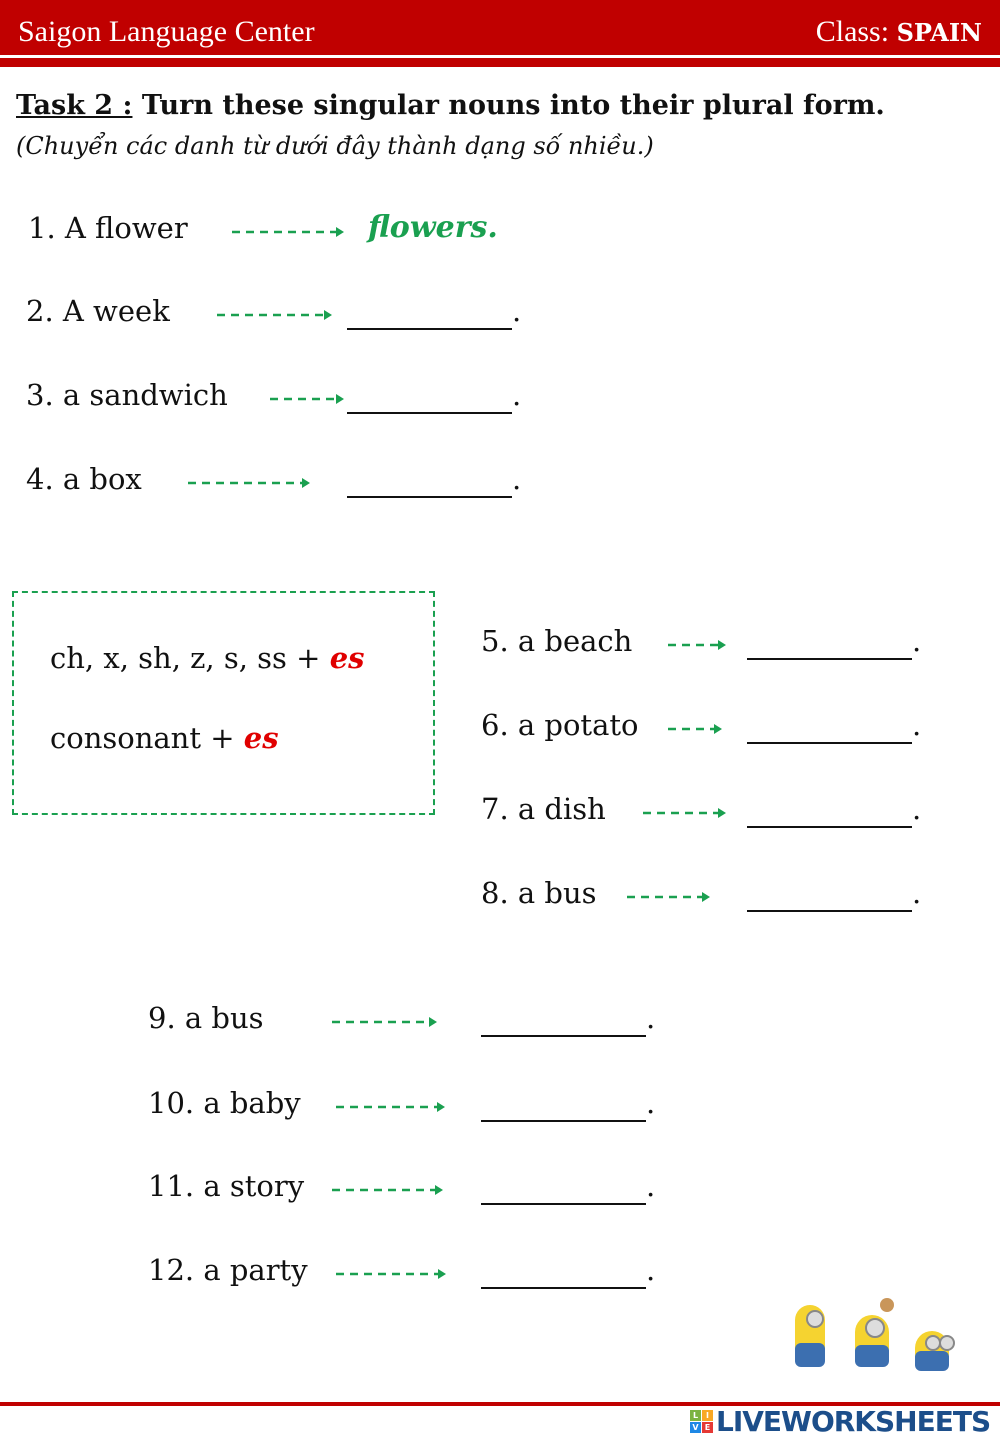 This screenshot has height=1444, width=1000. What do you see at coordinates (707, 1415) in the screenshot?
I see `logo-letter: I` at bounding box center [707, 1415].